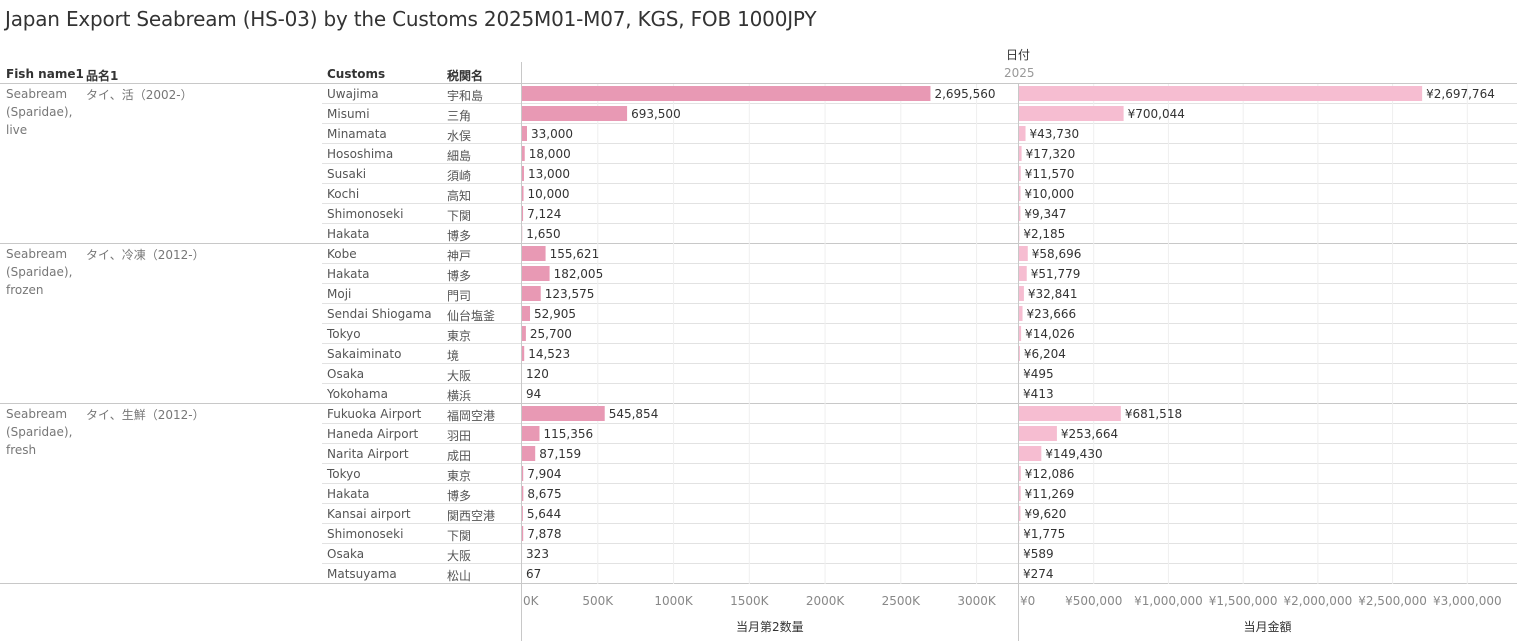  I want to click on zeikan-header: 税関名, so click(465, 76).